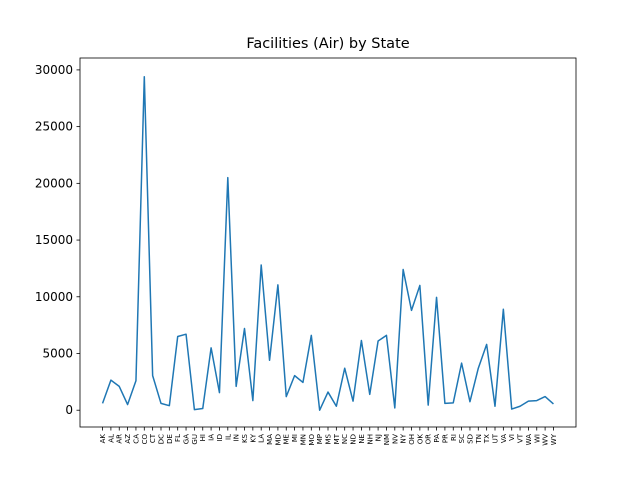  What do you see at coordinates (120, 439) in the screenshot?
I see `x-tick-label: AR` at bounding box center [120, 439].